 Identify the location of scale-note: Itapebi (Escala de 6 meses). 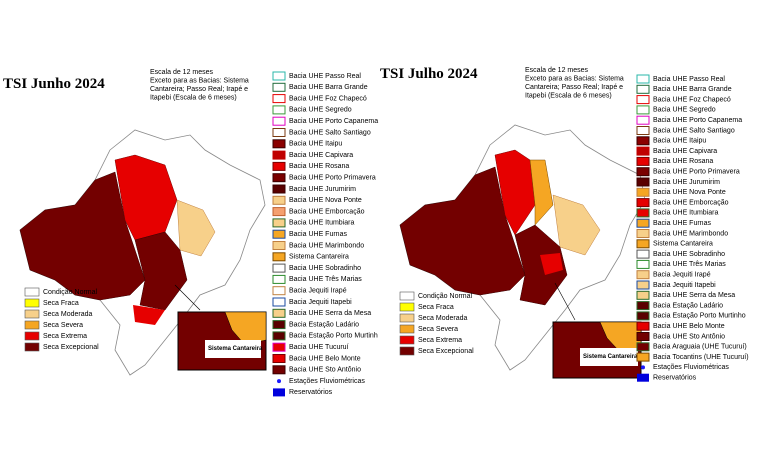
(193, 98).